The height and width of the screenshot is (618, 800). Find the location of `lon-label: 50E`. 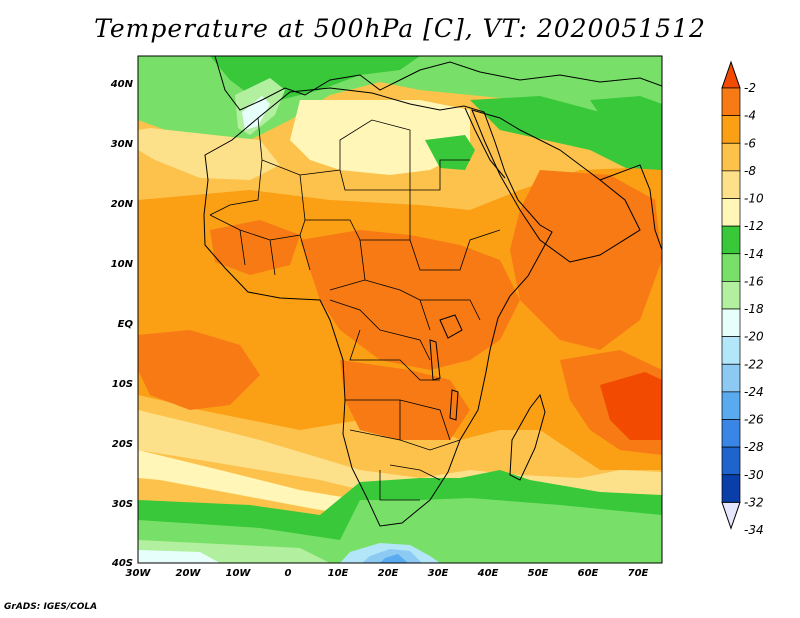

lon-label: 50E is located at coordinates (538, 573).